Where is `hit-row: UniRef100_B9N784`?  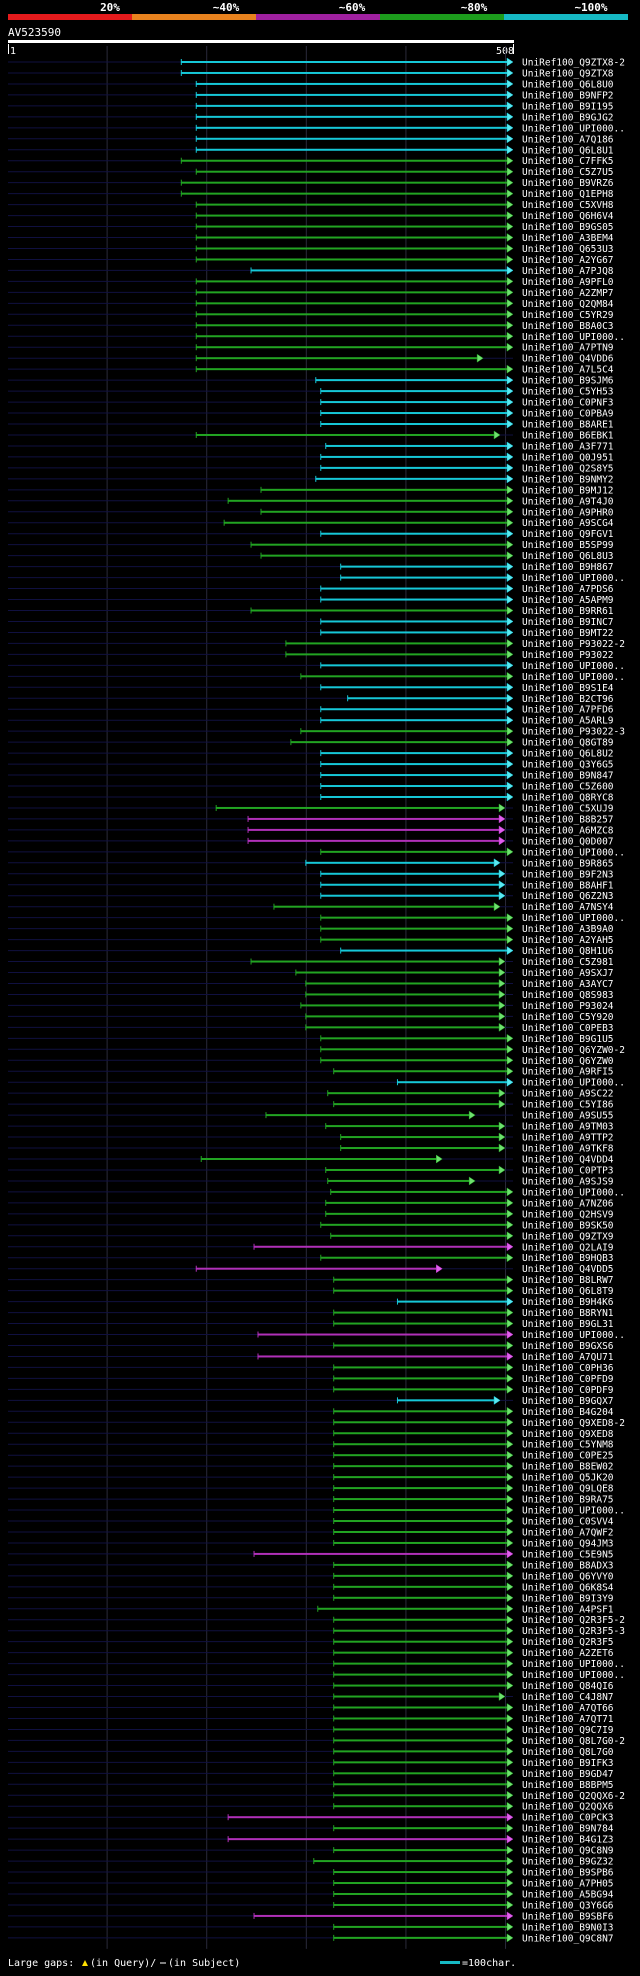 hit-row: UniRef100_B9N784 is located at coordinates (311, 1829).